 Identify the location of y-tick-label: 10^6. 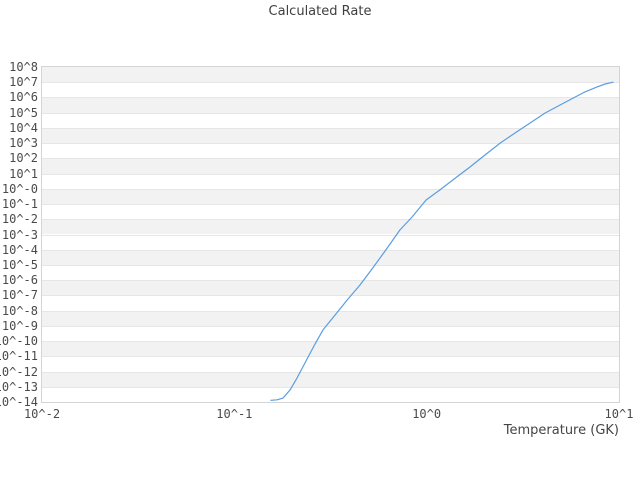
(23, 97).